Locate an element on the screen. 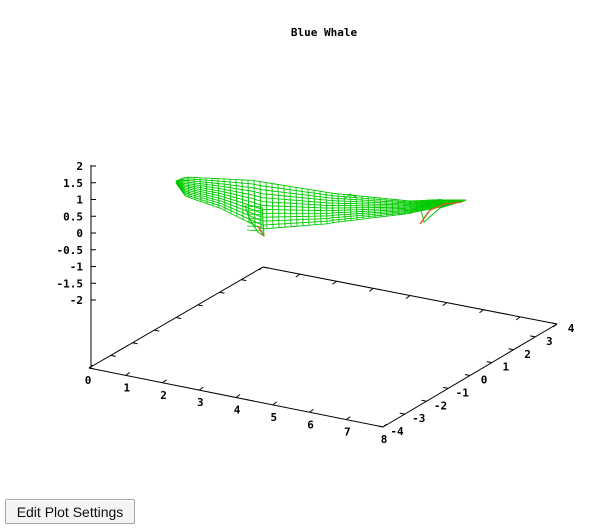 The image size is (601, 529). x-tick-label: 4 is located at coordinates (237, 410).